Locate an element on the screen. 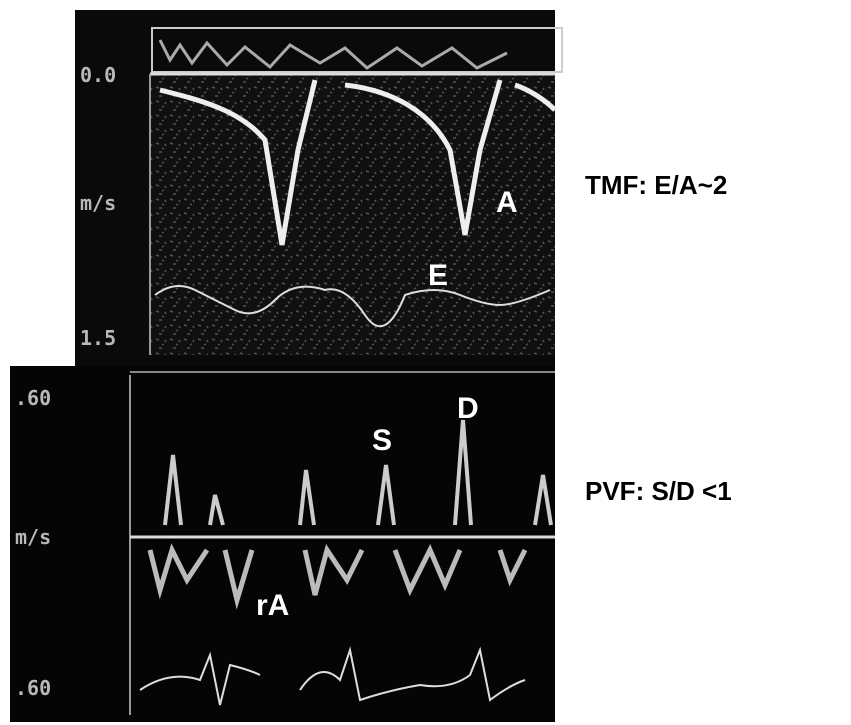  tmf-caption: TMF: E/A~2 is located at coordinates (656, 185).